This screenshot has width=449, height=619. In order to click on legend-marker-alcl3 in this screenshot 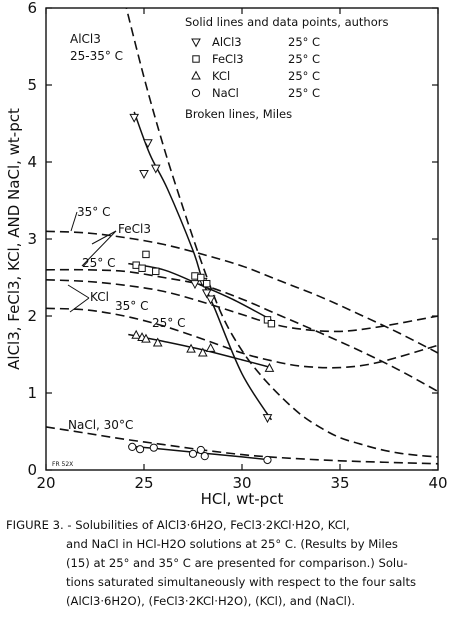, I will do `click(196, 43)`.